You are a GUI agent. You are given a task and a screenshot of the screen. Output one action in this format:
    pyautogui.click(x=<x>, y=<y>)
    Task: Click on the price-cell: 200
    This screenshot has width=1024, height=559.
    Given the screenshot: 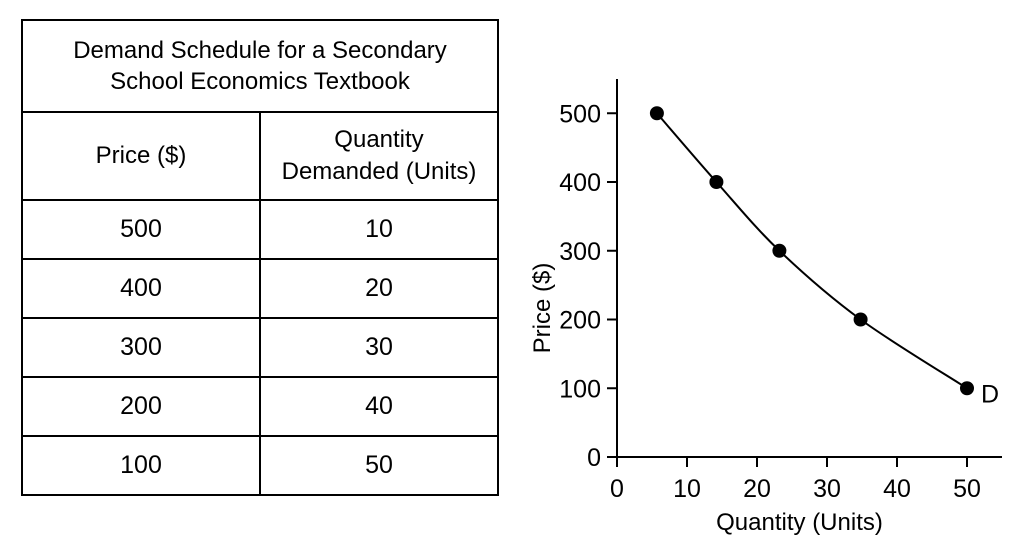 What is the action you would take?
    pyautogui.click(x=141, y=406)
    